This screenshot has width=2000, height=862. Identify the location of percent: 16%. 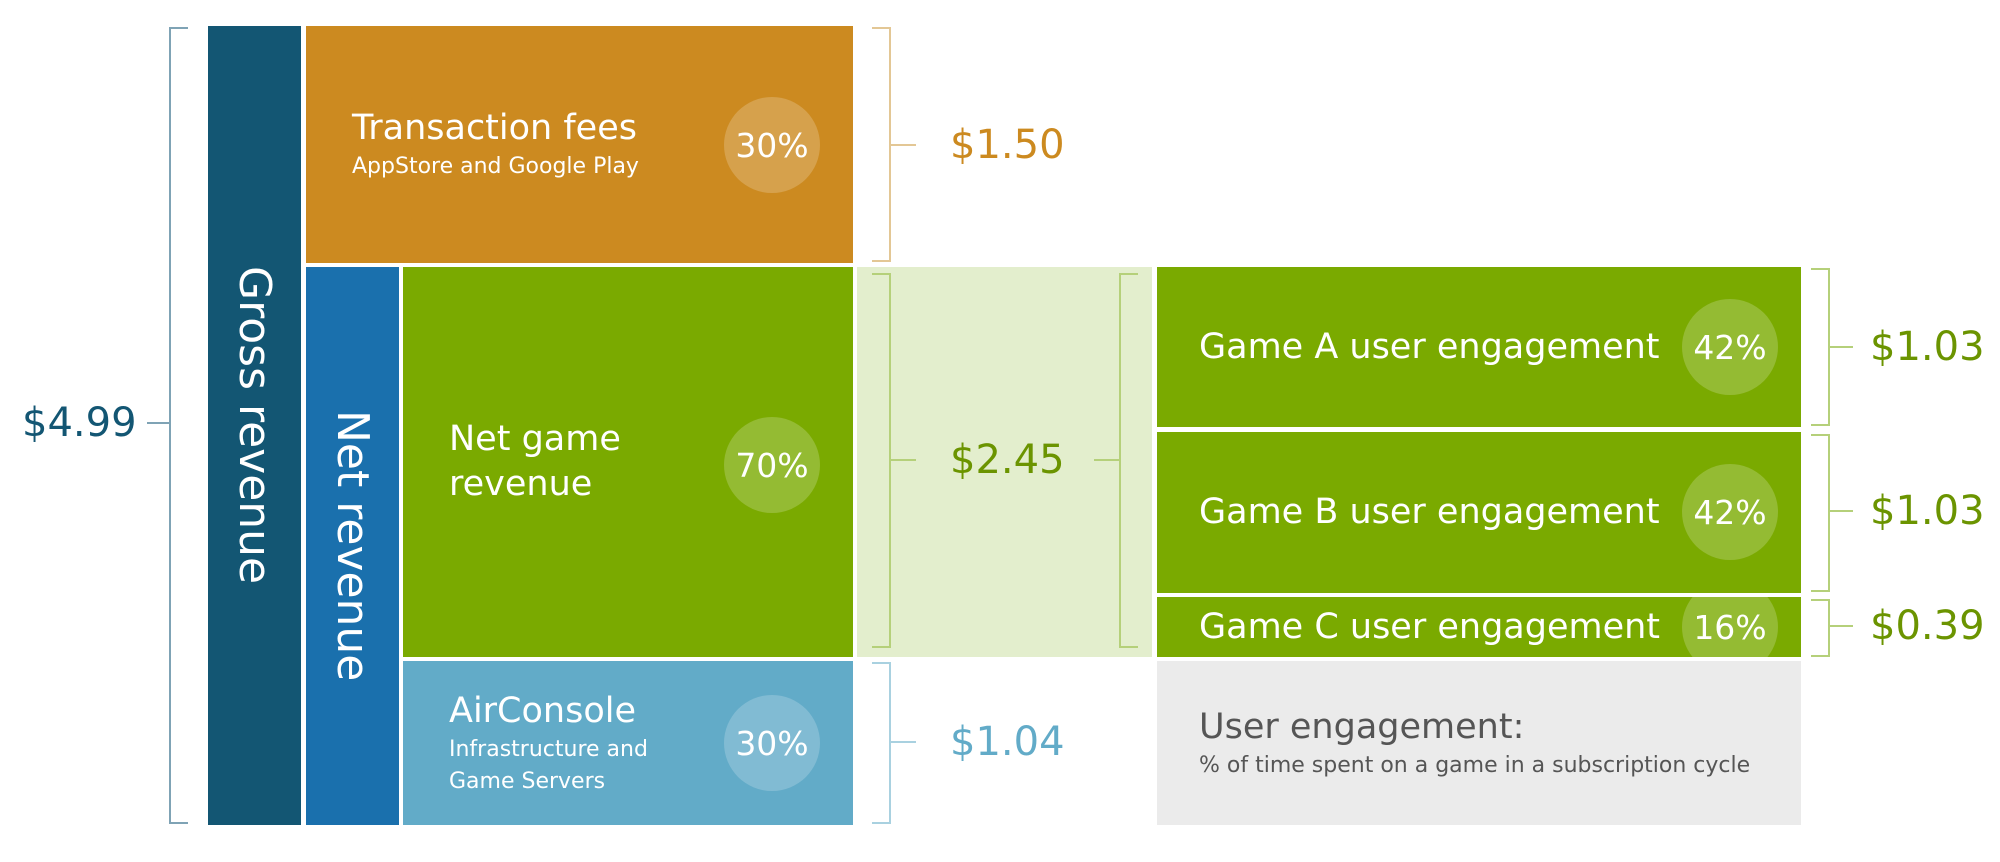
(1730, 627).